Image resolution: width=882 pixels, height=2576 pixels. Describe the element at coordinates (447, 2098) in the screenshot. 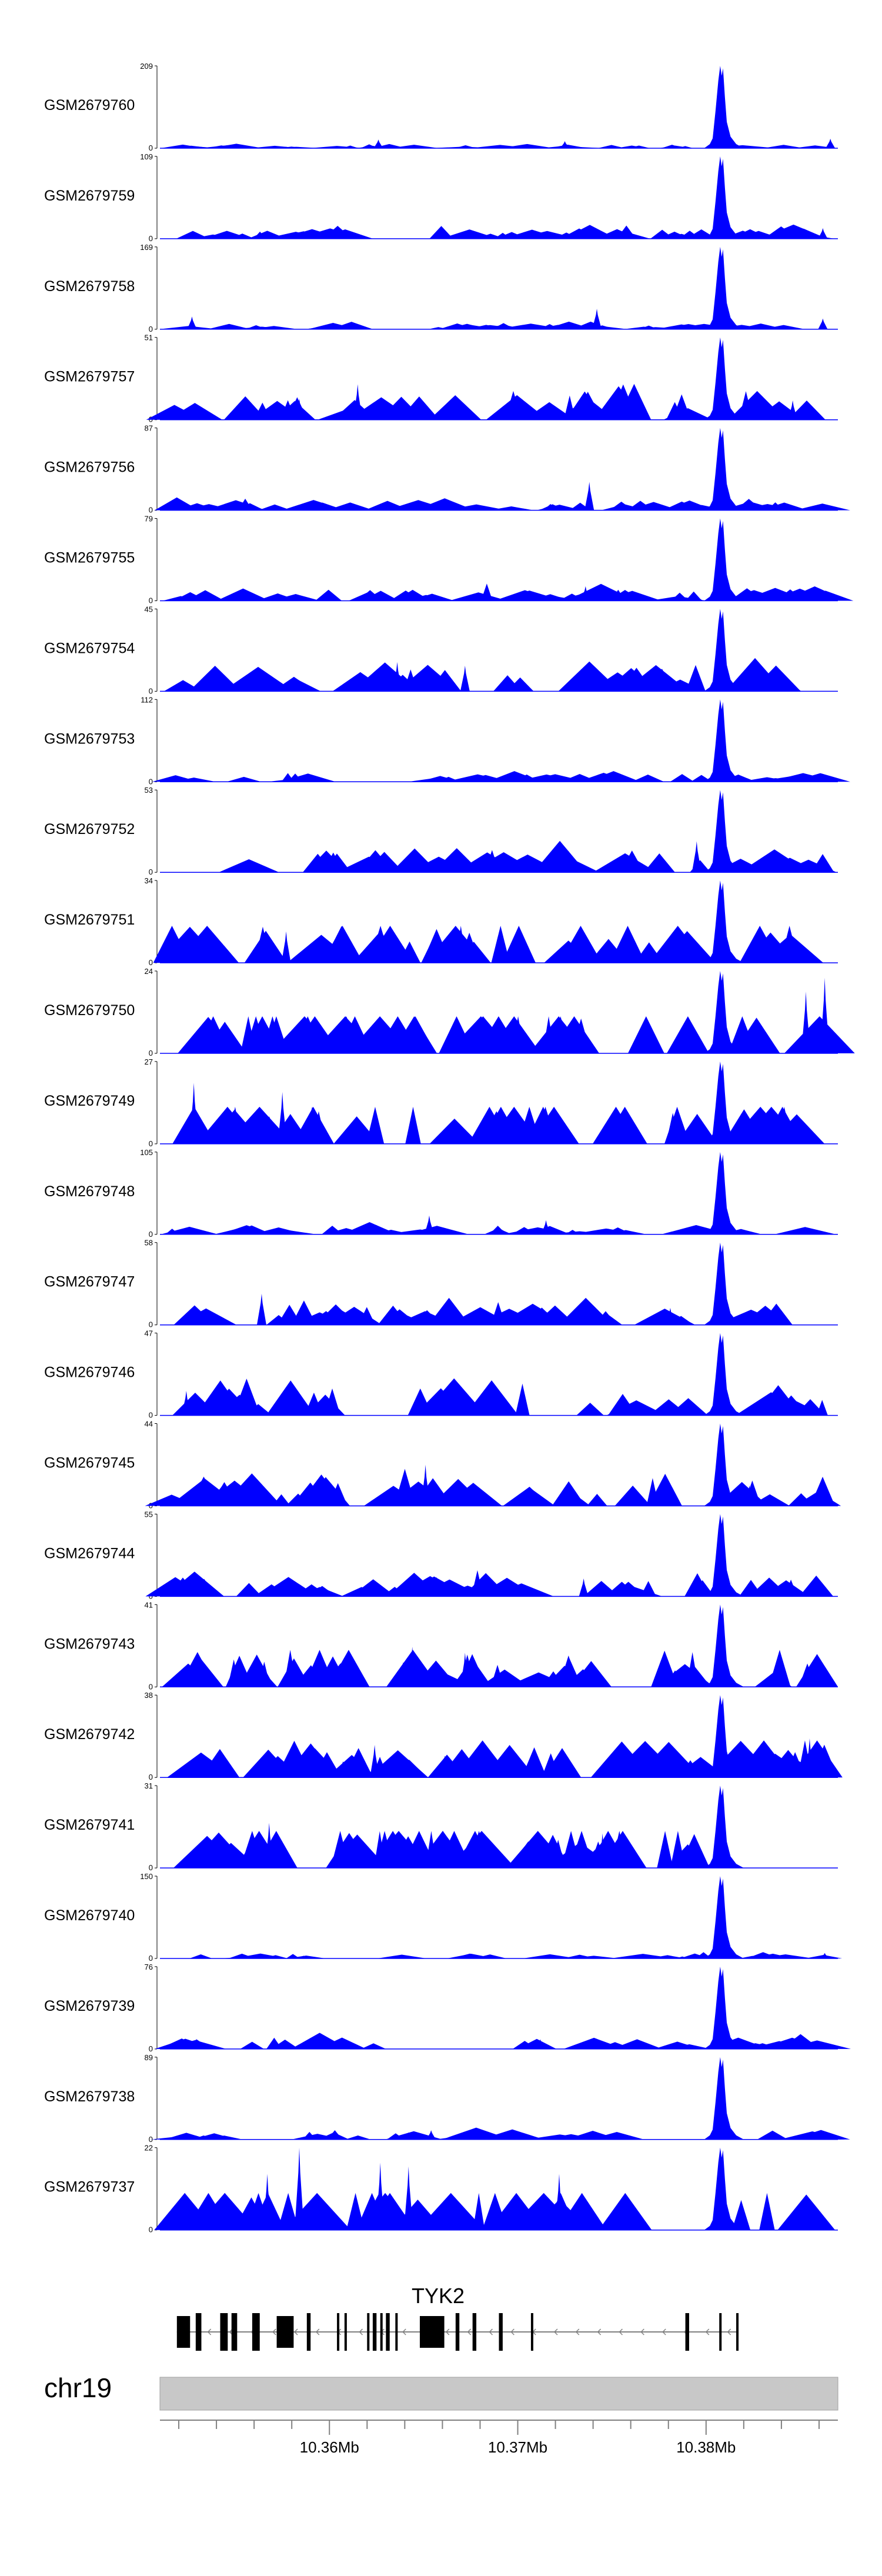

I see `track-GSM2679738: GSM2679738 89 0` at that location.